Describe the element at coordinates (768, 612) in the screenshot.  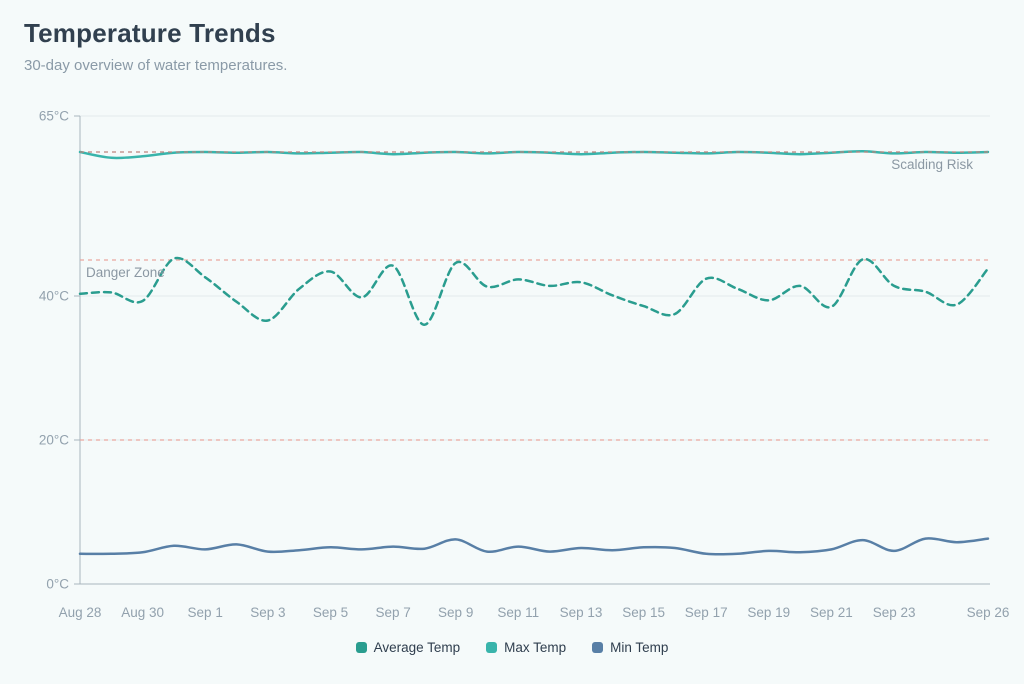
I see `x-tick-label: Sep 19` at that location.